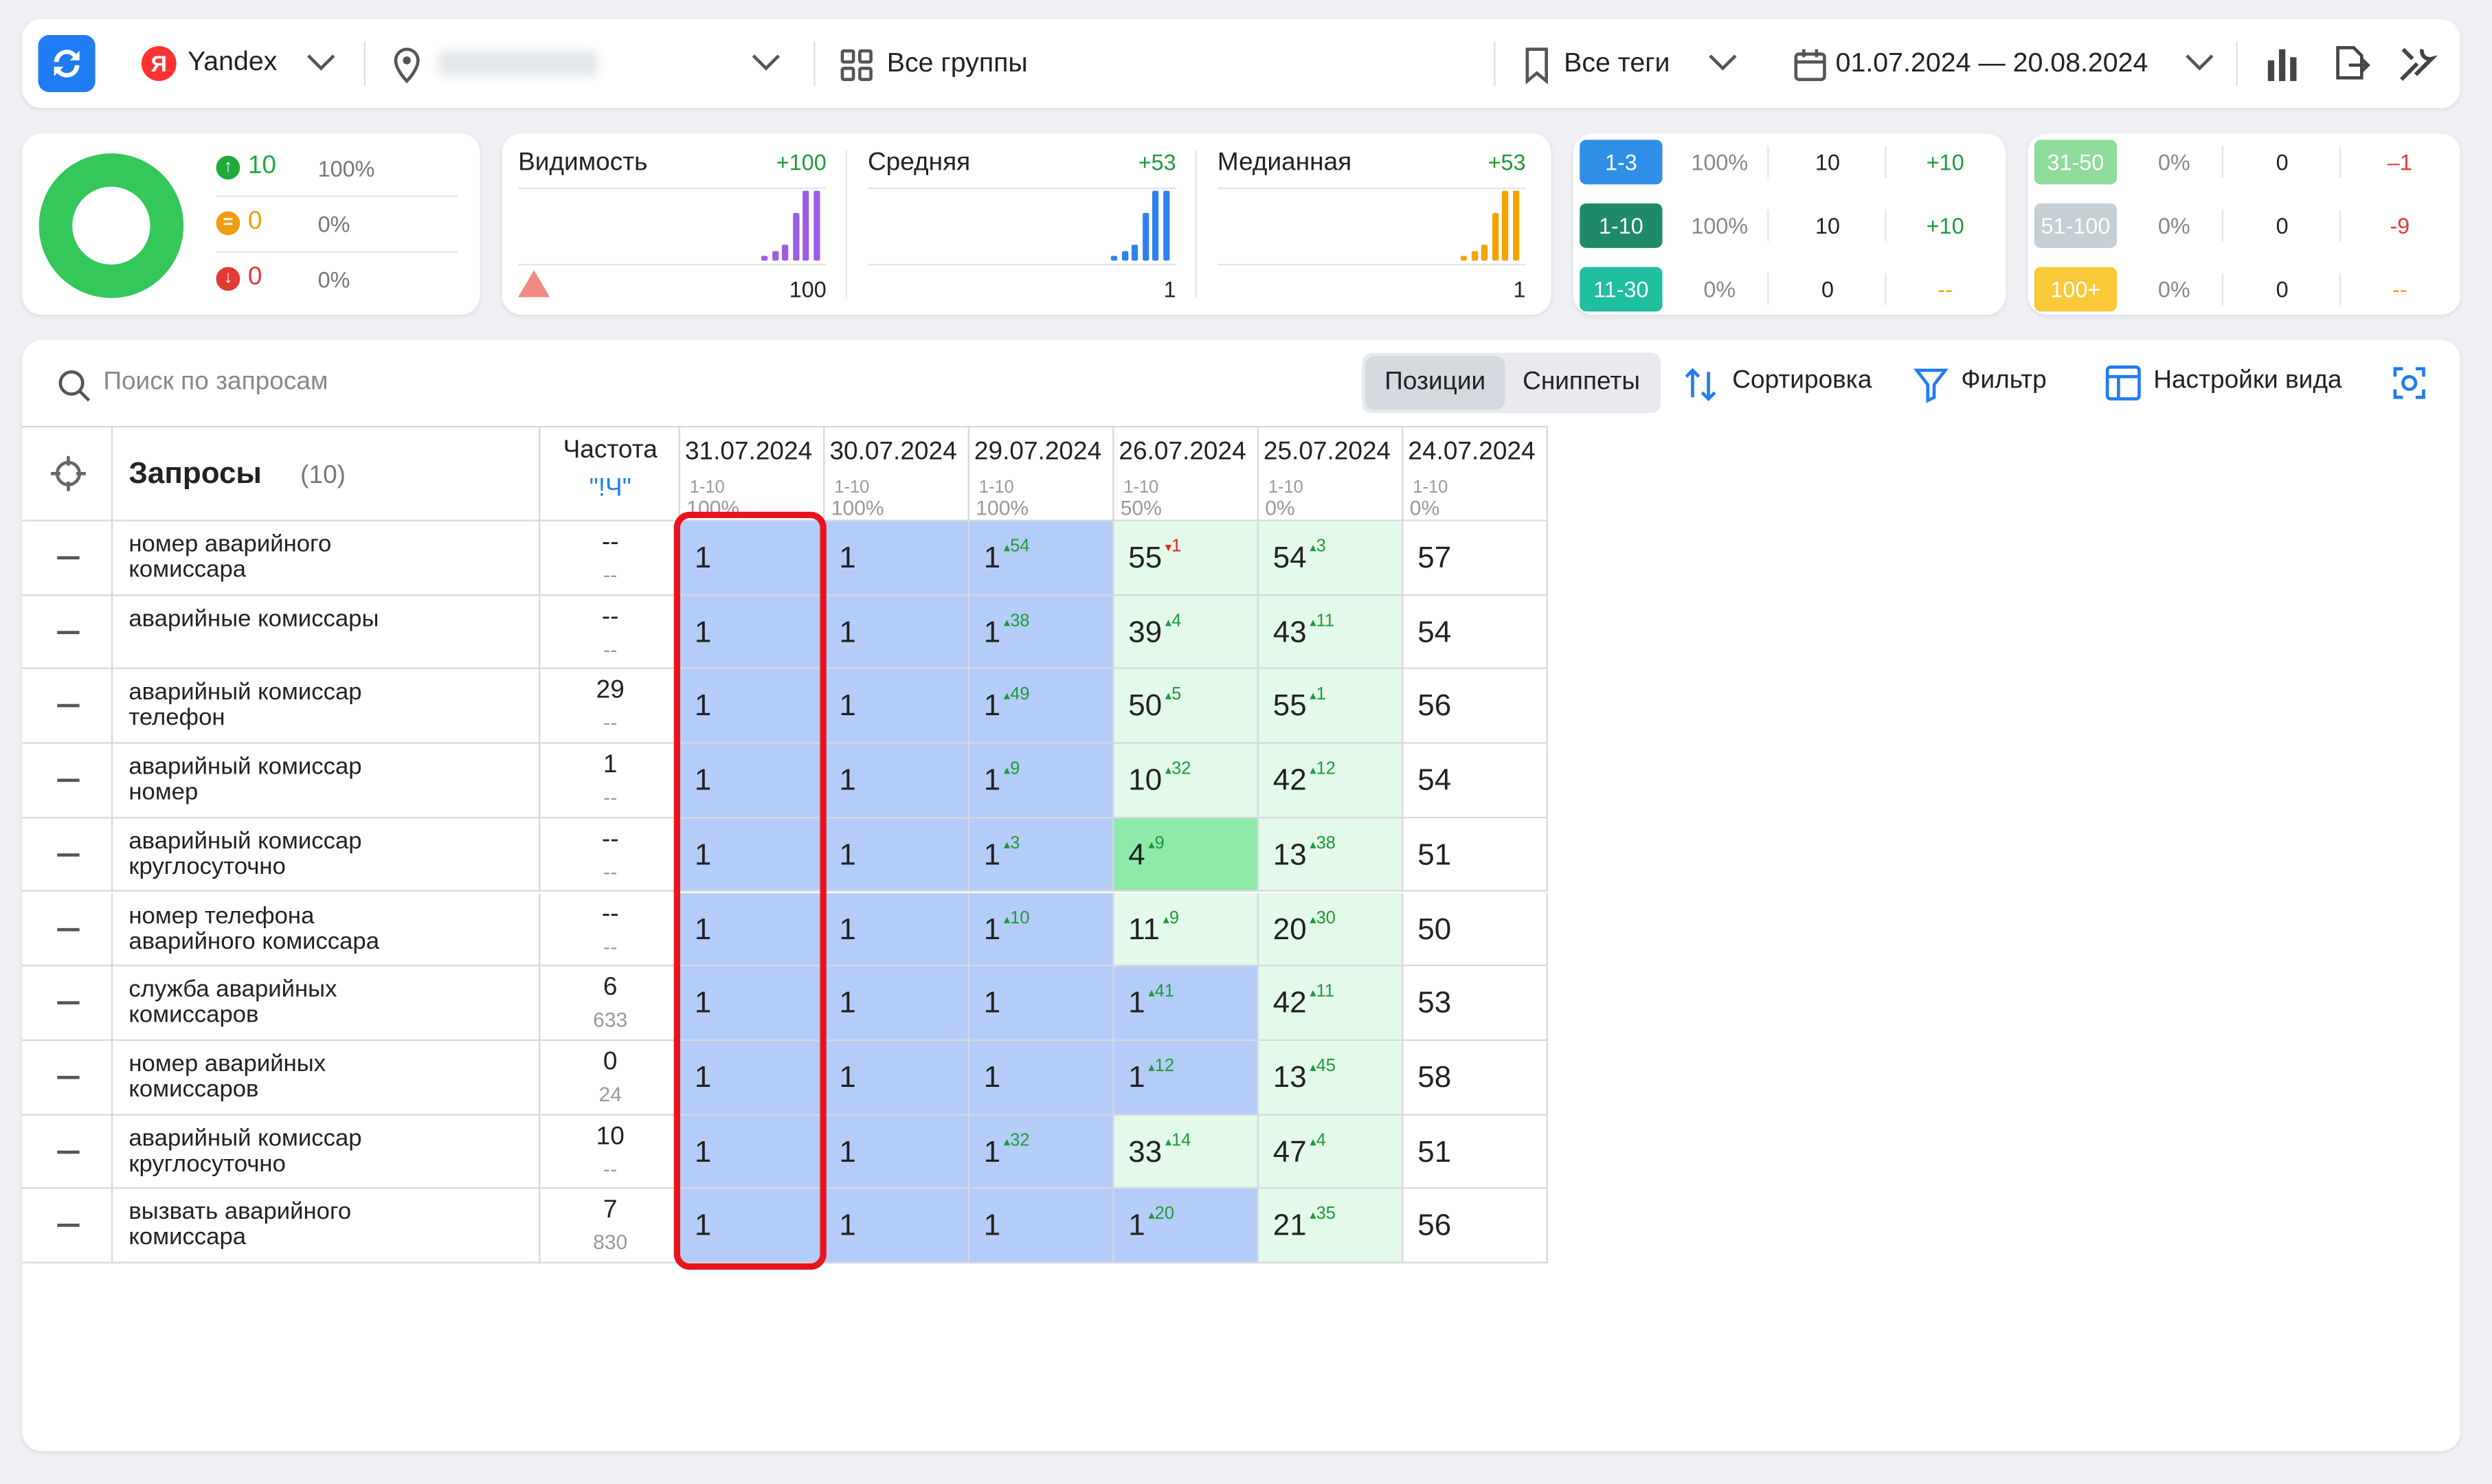  What do you see at coordinates (1041, 929) in the screenshot?
I see `position-cell: 110` at bounding box center [1041, 929].